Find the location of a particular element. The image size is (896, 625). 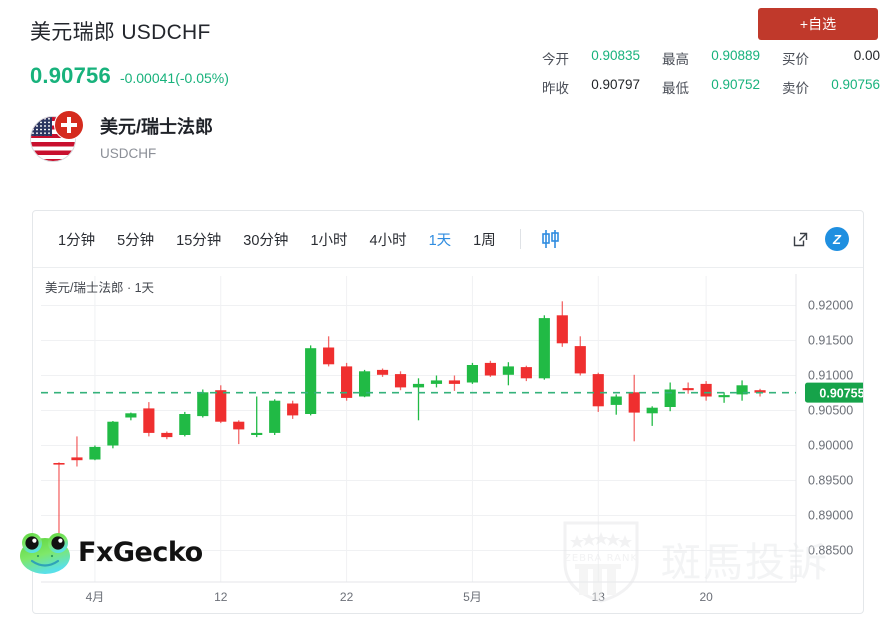

brand-badge: Z is located at coordinates (837, 239).